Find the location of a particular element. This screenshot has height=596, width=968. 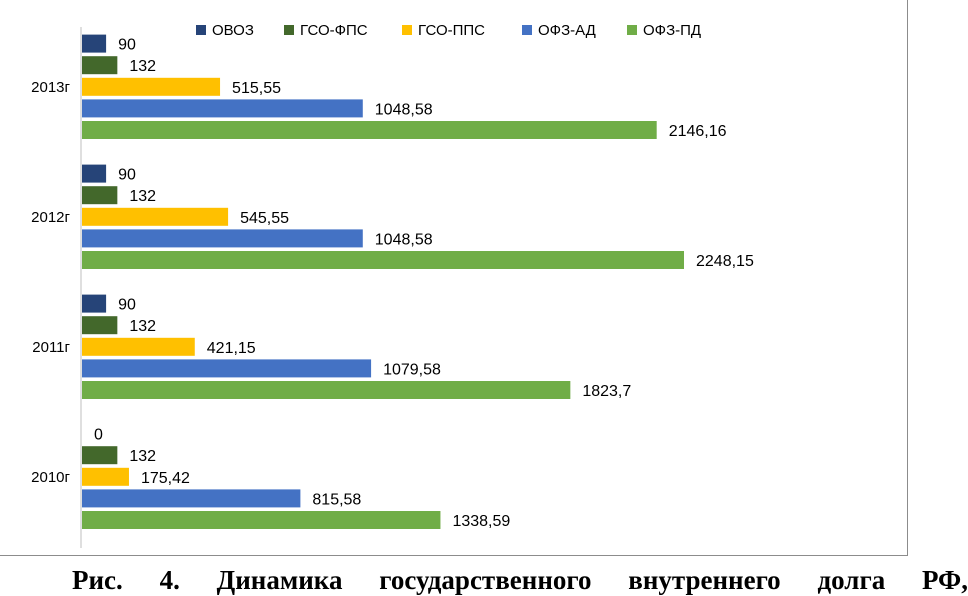

value-label-2013г-3: 515,55 is located at coordinates (256, 88).